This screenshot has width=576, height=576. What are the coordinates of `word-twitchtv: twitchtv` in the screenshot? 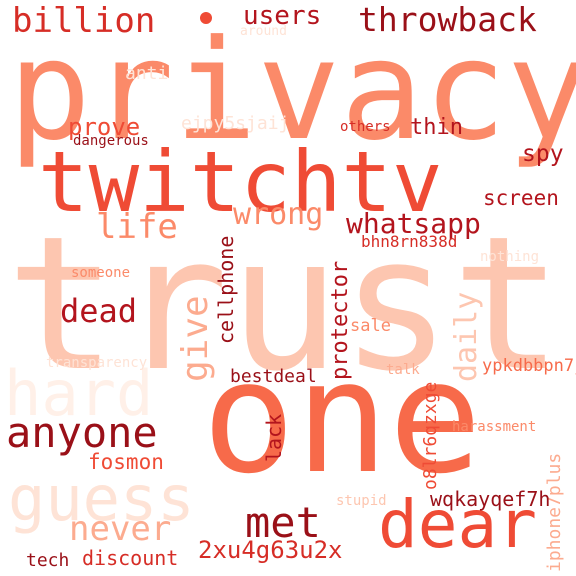 It's located at (240, 182).